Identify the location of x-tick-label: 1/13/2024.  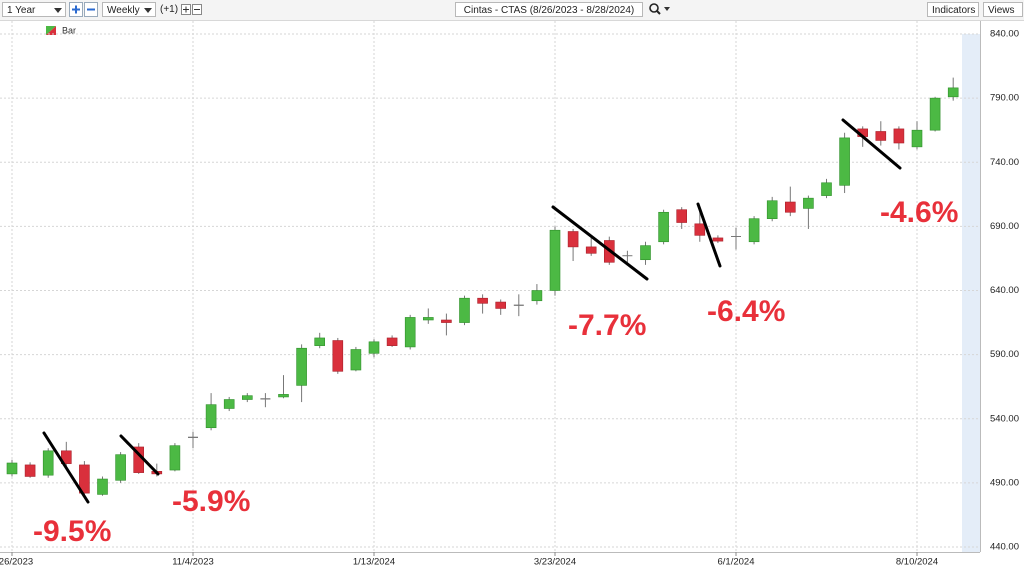
(374, 562).